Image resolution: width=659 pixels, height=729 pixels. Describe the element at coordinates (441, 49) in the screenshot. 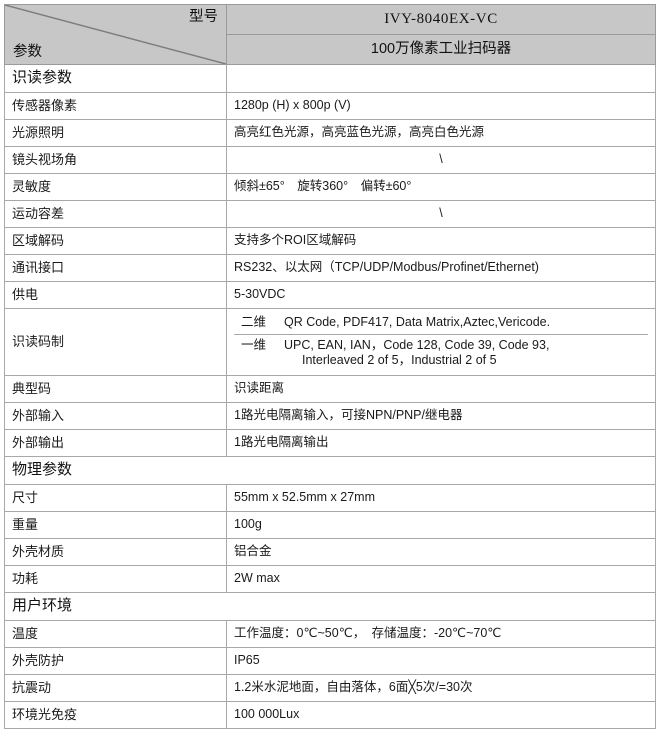

I see `header-subtitle-value: 100万像素工业扫码器` at that location.